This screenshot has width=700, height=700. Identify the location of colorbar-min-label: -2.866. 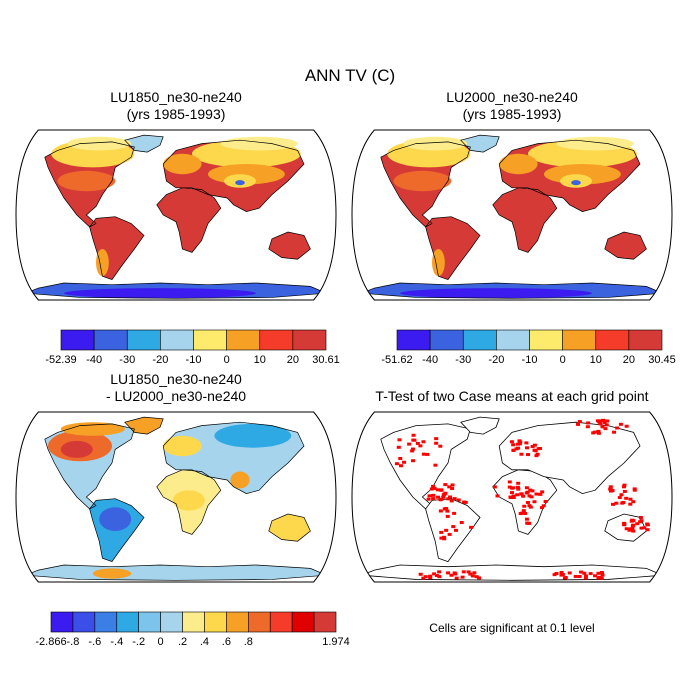
(50, 642).